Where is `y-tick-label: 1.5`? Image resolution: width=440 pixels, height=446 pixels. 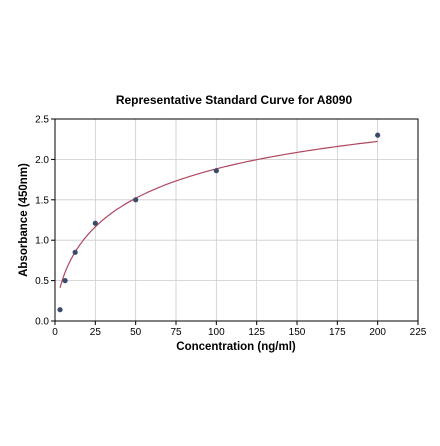 y-tick-label: 1.5 is located at coordinates (42, 200).